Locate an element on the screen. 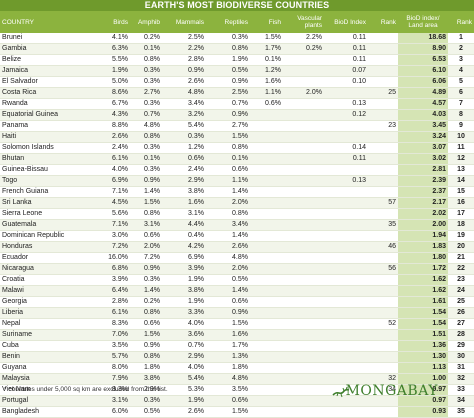 Image resolution: width=474 pixels, height=418 pixels. cell-amphib: 0.9% is located at coordinates (146, 346).